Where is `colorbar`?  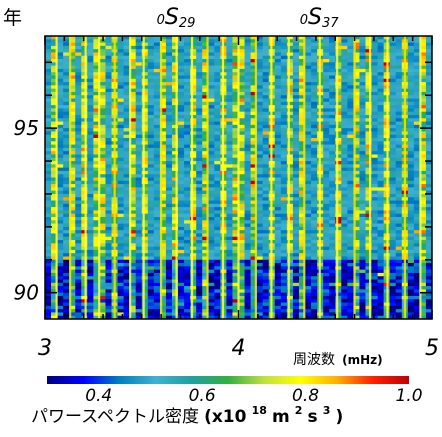
colorbar is located at coordinates (228, 380).